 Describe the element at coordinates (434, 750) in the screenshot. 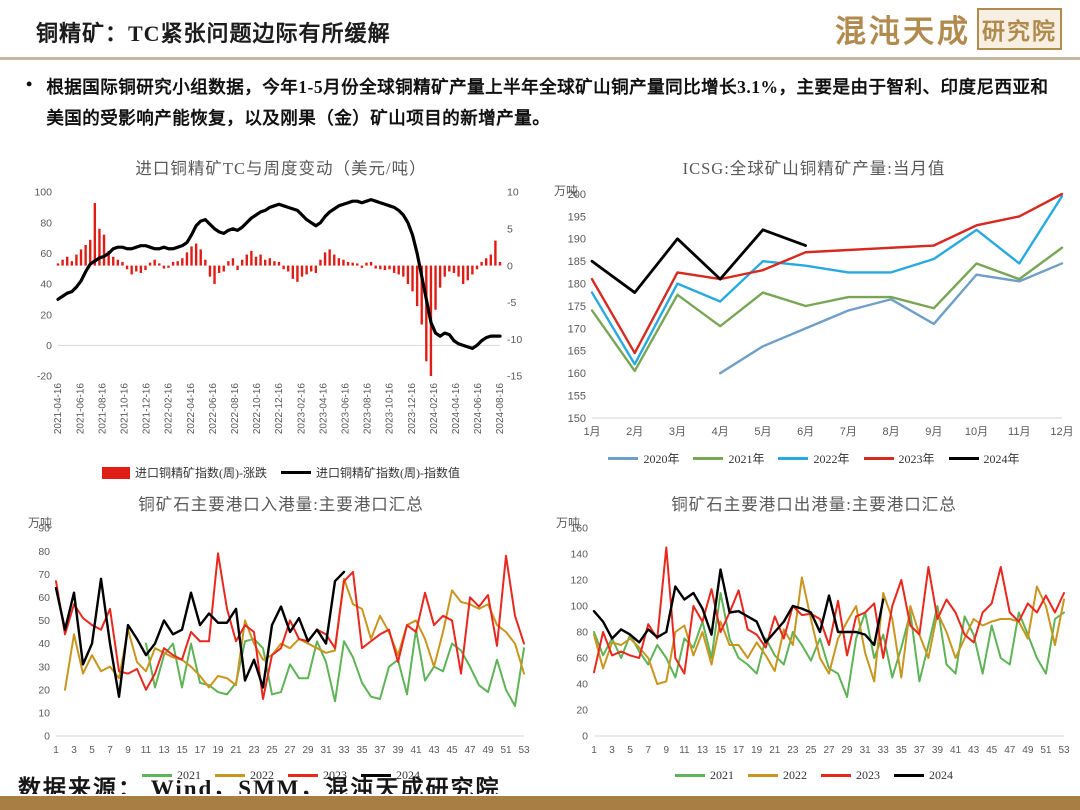

I see `svg-text: 43` at that location.